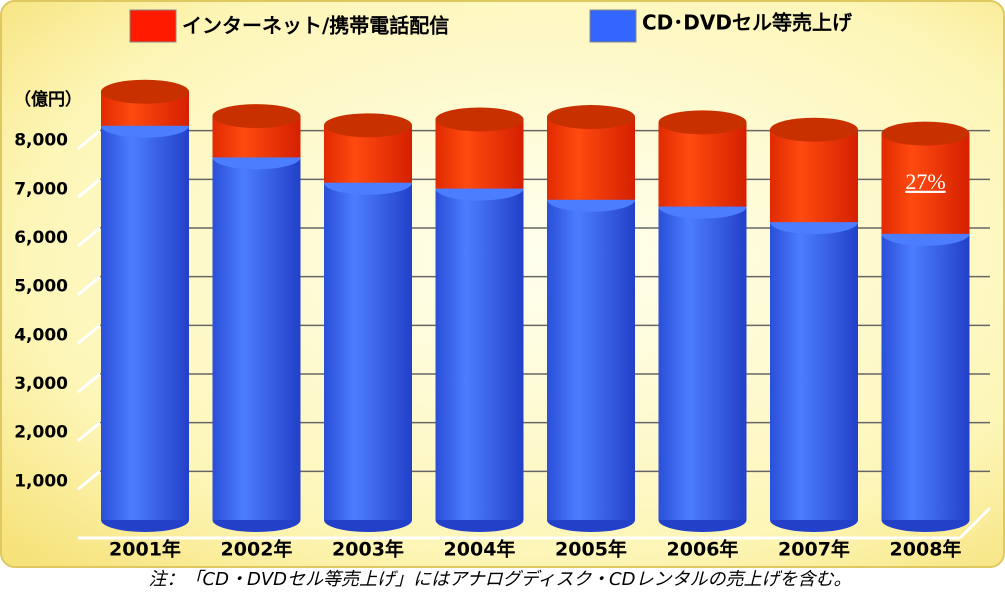  What do you see at coordinates (48, 99) in the screenshot?
I see `y-axis-label: （億円）` at bounding box center [48, 99].